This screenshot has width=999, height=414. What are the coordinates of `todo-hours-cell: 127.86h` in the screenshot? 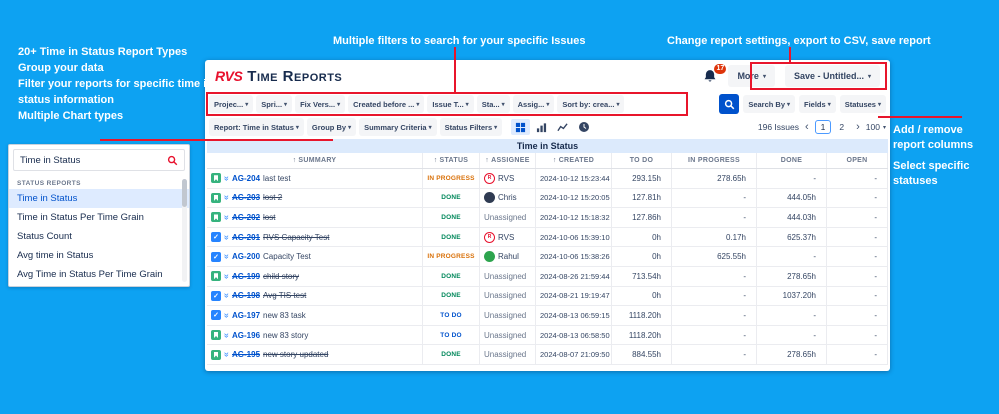 It's located at (642, 217).